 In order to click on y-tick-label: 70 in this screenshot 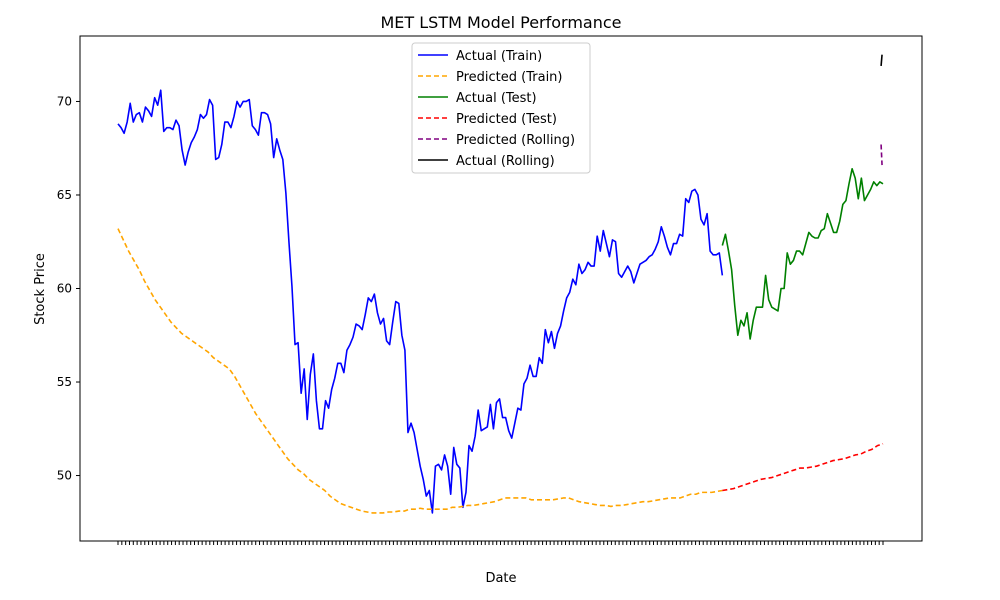, I will do `click(64, 101)`.